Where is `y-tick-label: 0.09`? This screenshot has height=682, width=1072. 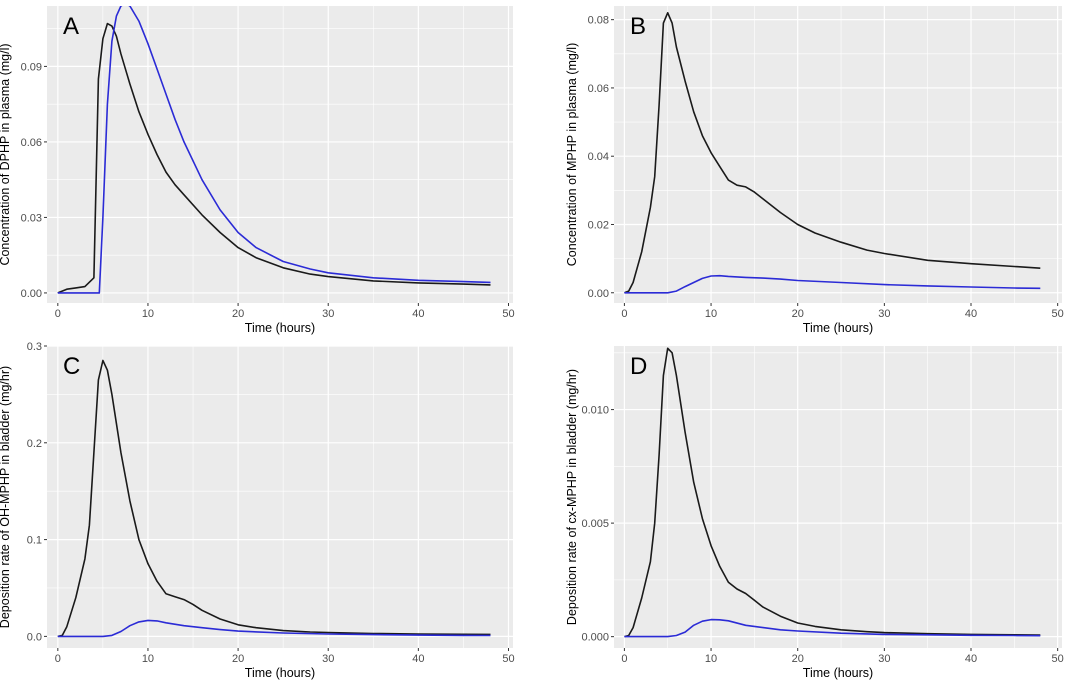 y-tick-label: 0.09 is located at coordinates (31, 67).